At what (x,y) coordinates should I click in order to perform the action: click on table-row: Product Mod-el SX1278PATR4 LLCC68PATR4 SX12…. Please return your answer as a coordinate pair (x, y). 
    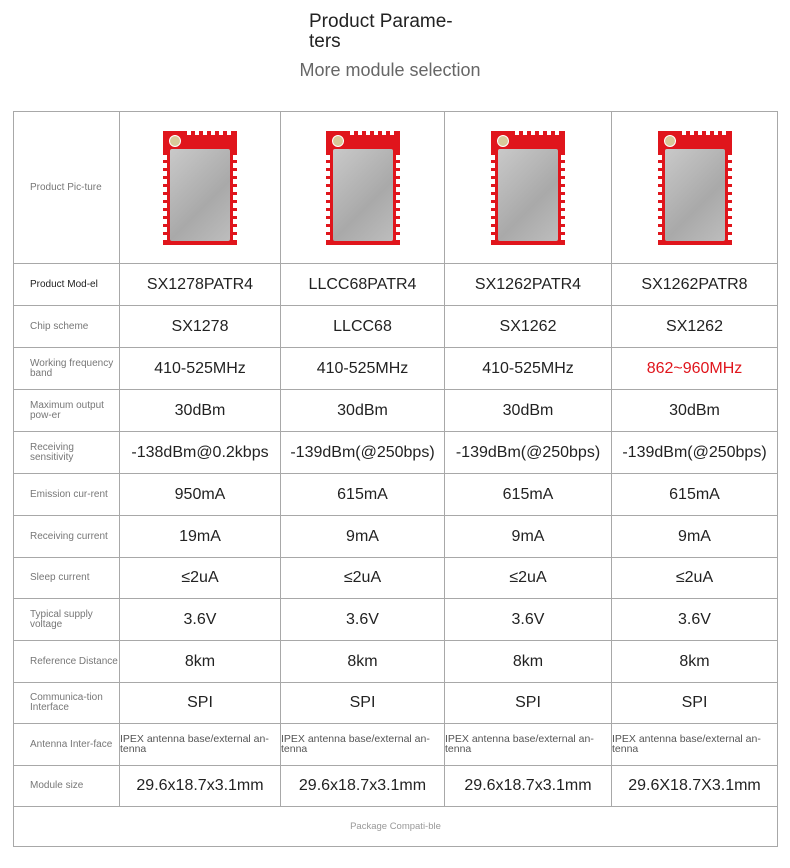
    Looking at the image, I should click on (395, 284).